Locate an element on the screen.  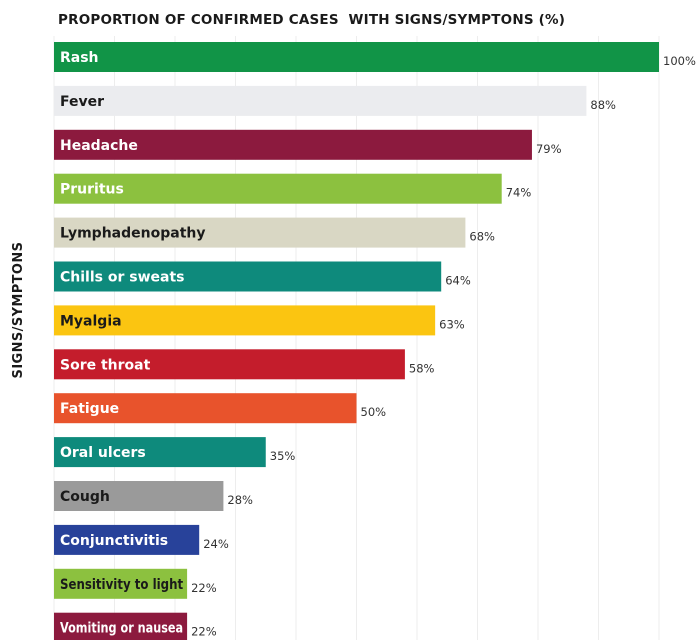
category-label: Myalgia is located at coordinates (91, 321).